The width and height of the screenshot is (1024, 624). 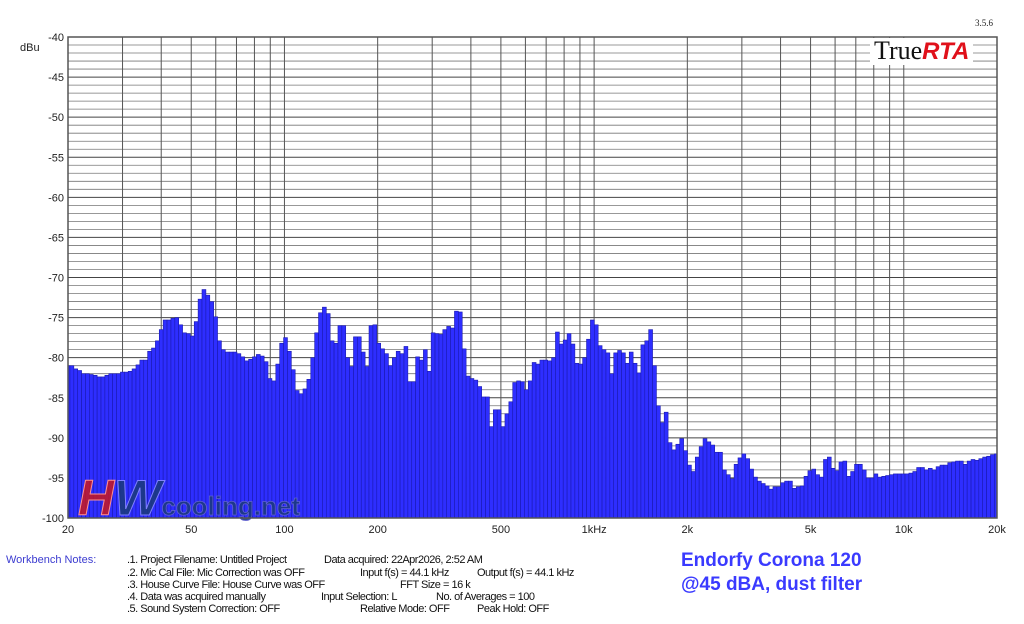 What do you see at coordinates (196, 597) in the screenshot?
I see `note-acquired-manually: .4. Data was acquired manually` at bounding box center [196, 597].